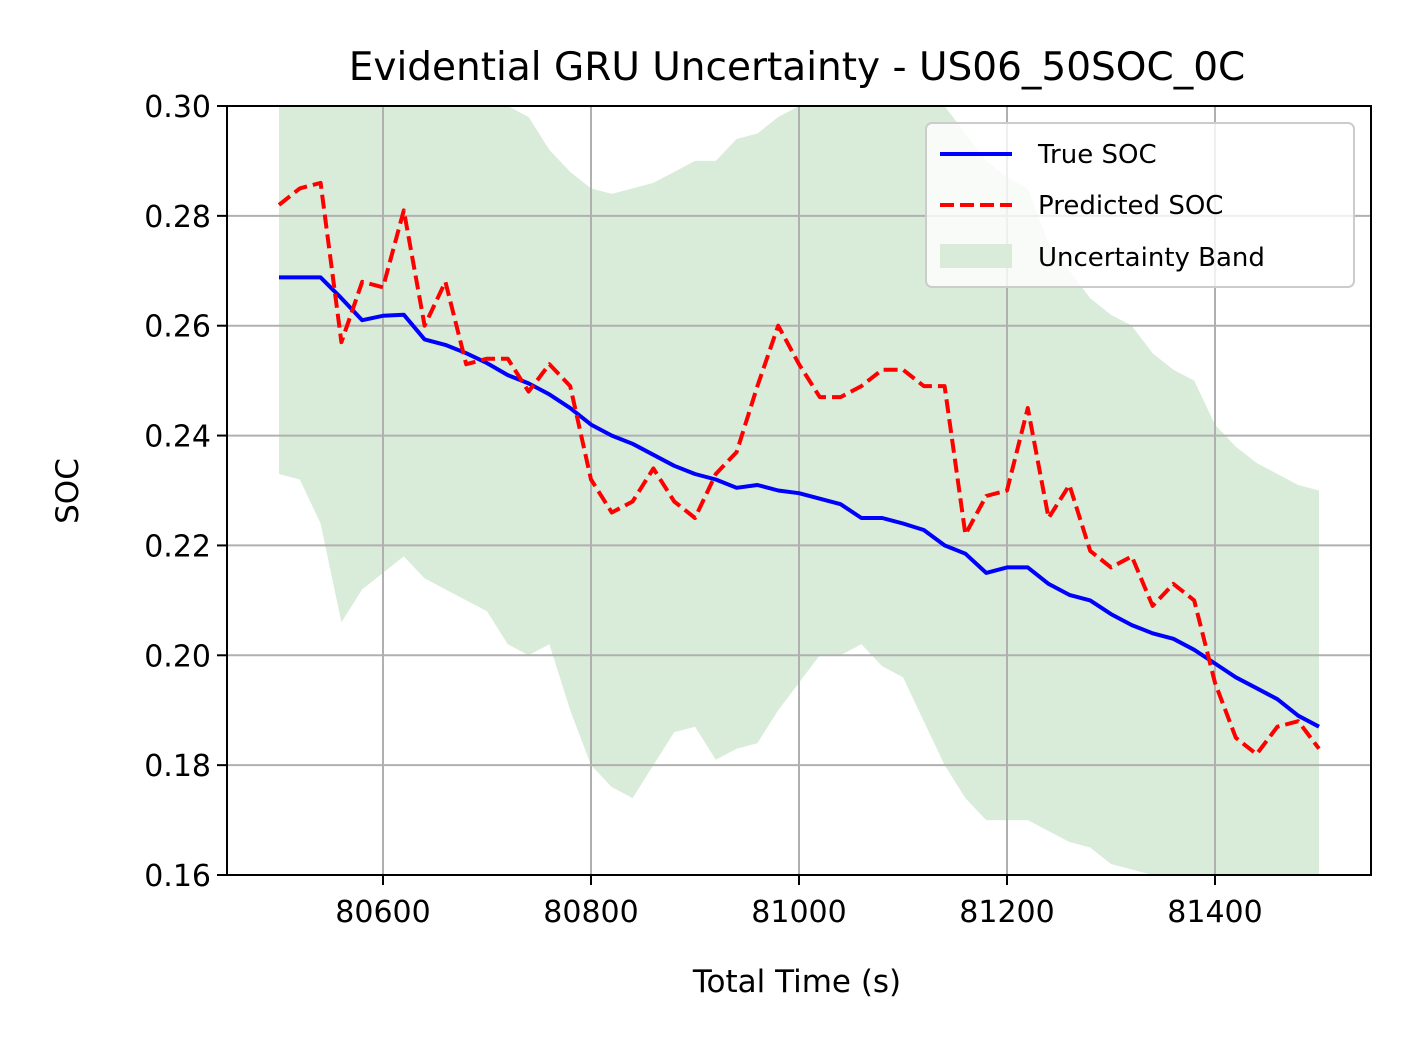  I want to click on y-tick-label: 0.22, so click(177, 546).